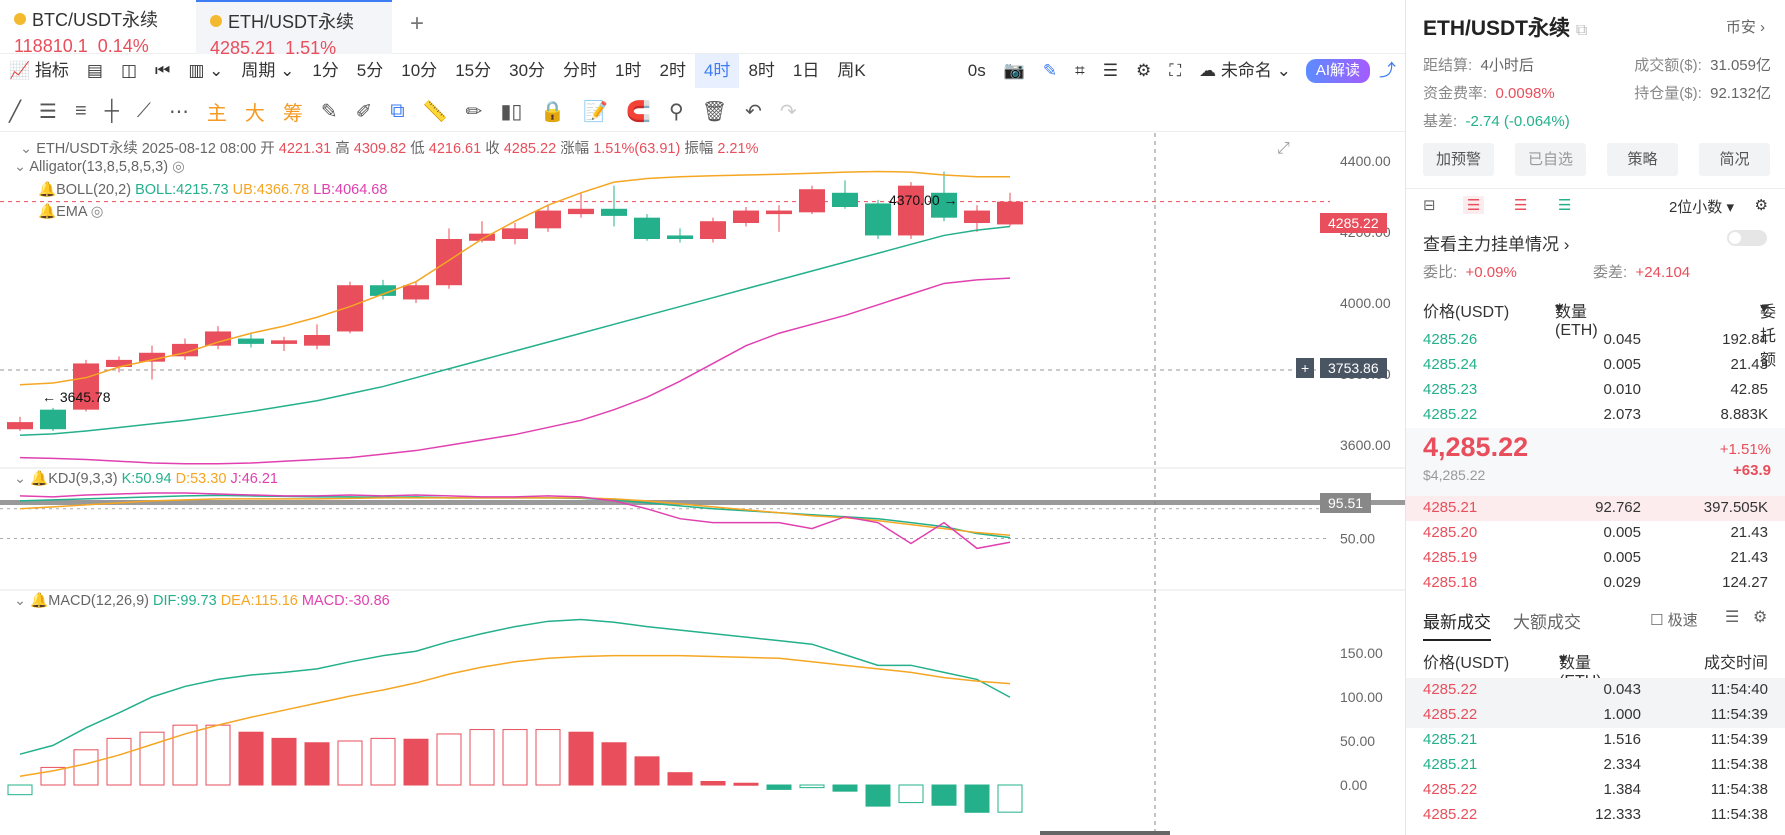 Image resolution: width=1785 pixels, height=835 pixels. I want to click on edit-icon: ✎, so click(329, 112).